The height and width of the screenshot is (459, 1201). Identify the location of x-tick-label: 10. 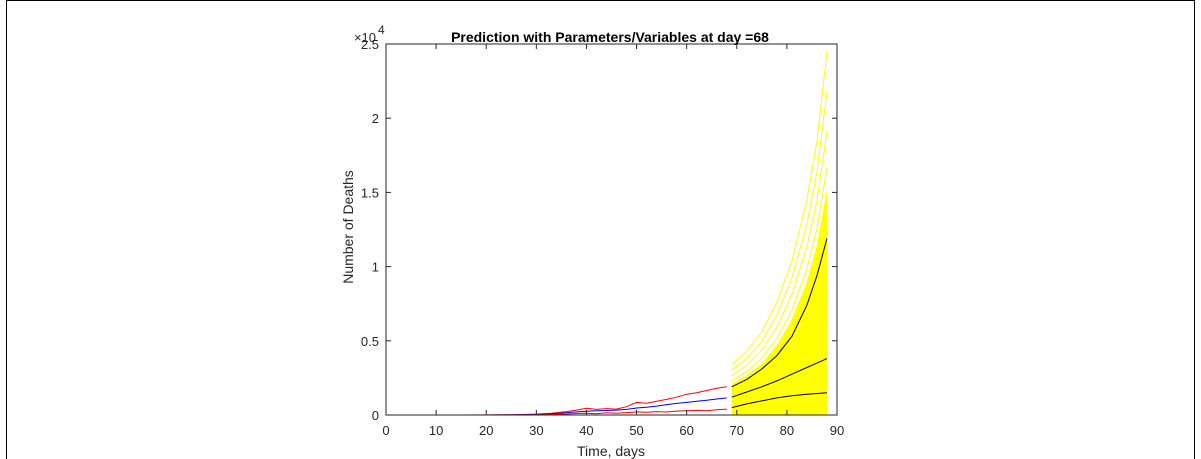
(436, 430).